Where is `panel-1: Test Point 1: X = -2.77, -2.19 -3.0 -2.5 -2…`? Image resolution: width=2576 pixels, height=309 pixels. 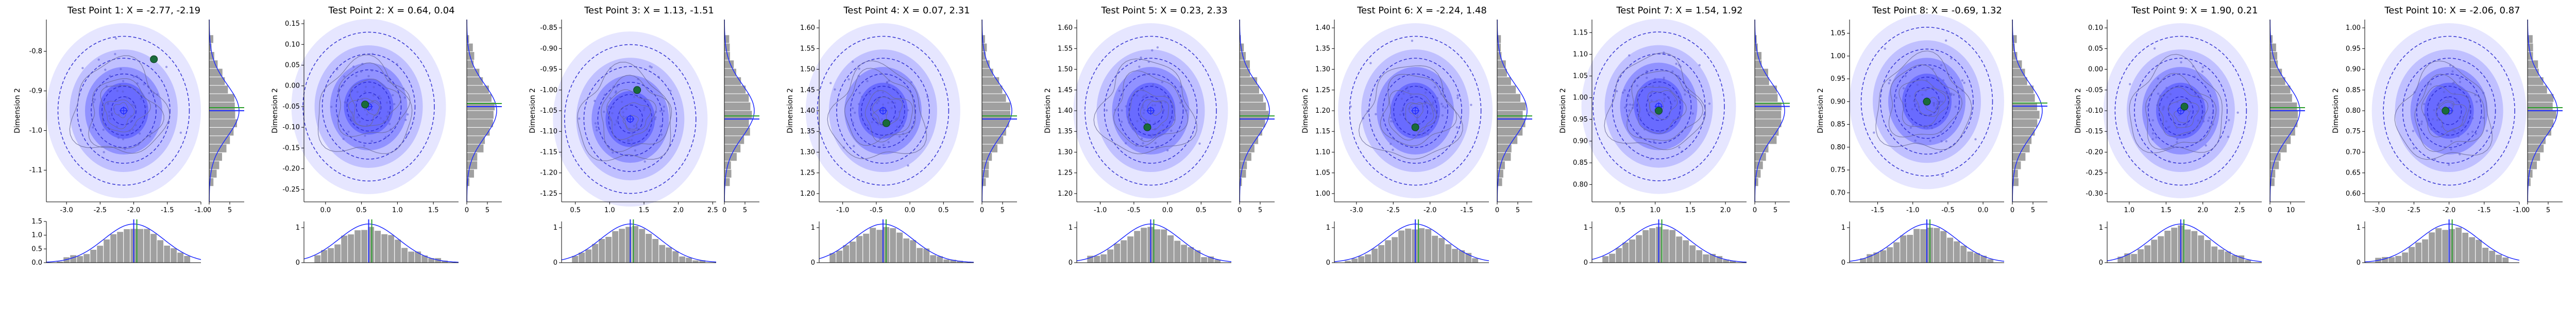 panel-1: Test Point 1: X = -2.77, -2.19 -3.0 -2.5 -2… is located at coordinates (128, 136).